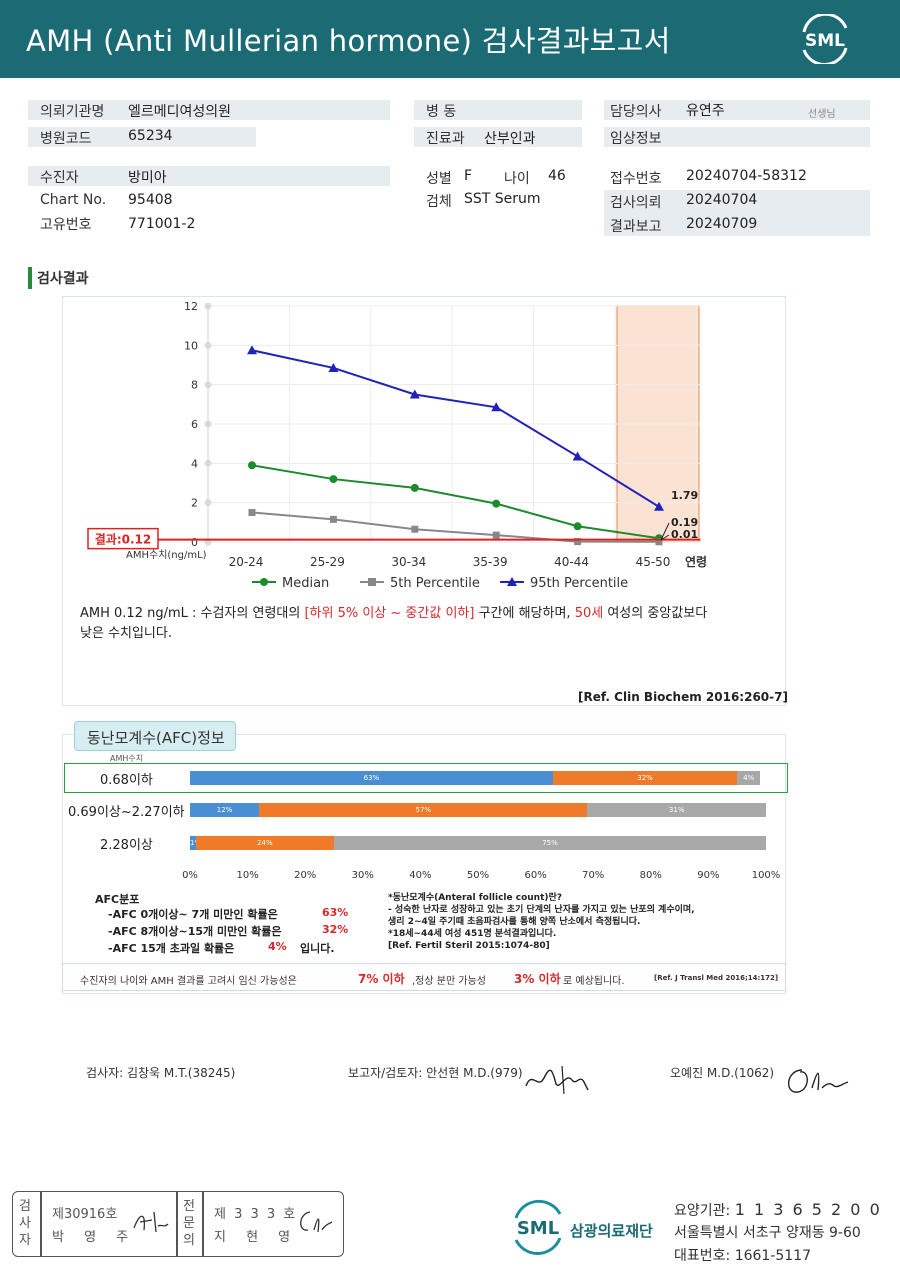  Describe the element at coordinates (778, 1210) in the screenshot. I see `care-institution: 요양기관: 1 1 3 6 5 2 0 0` at that location.